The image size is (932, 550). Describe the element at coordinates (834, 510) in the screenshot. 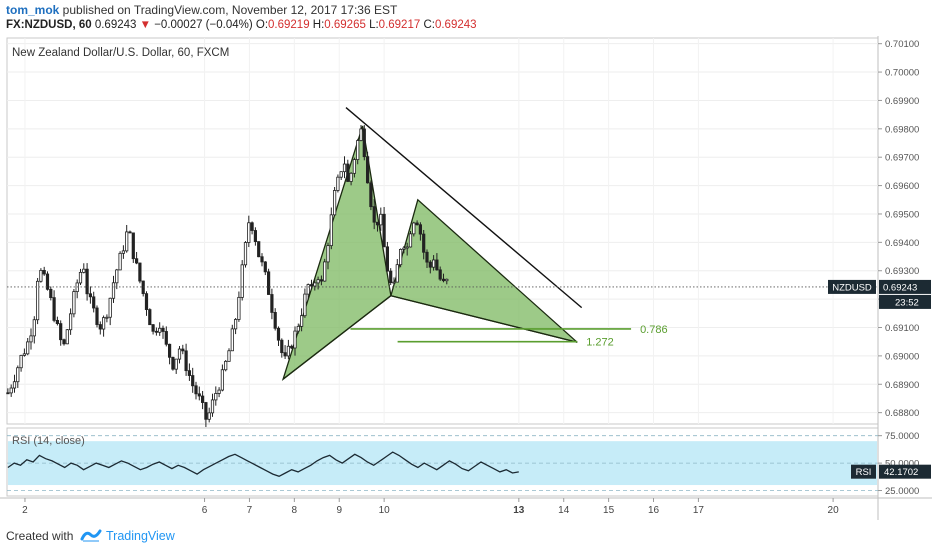

I see `x-tick-label: 20` at that location.